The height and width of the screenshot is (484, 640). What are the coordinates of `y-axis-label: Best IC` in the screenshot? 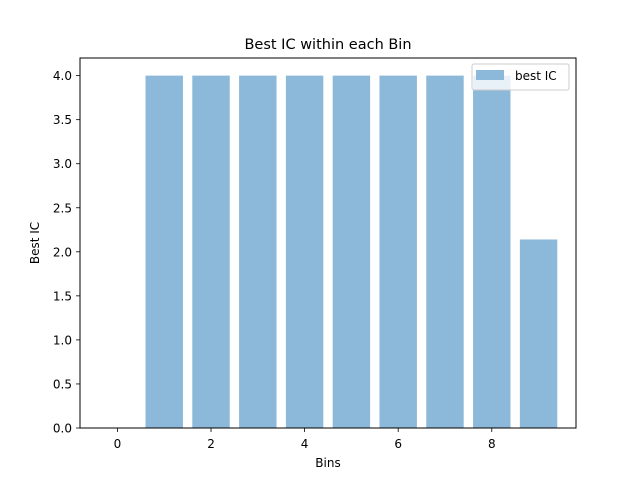 It's located at (35, 243).